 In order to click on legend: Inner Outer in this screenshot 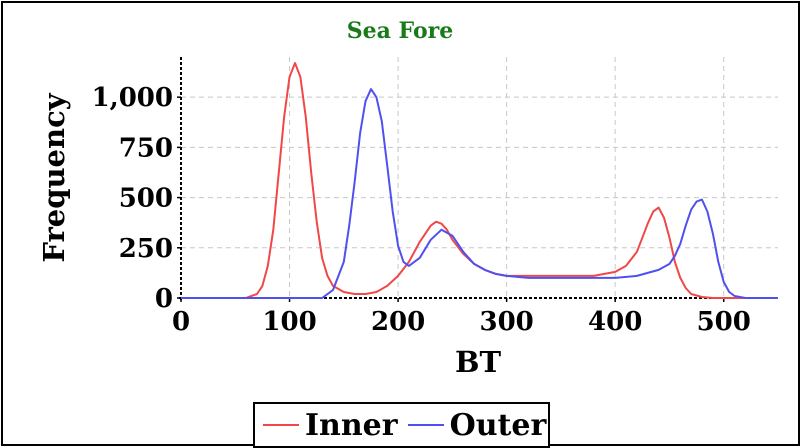, I will do `click(401, 425)`.